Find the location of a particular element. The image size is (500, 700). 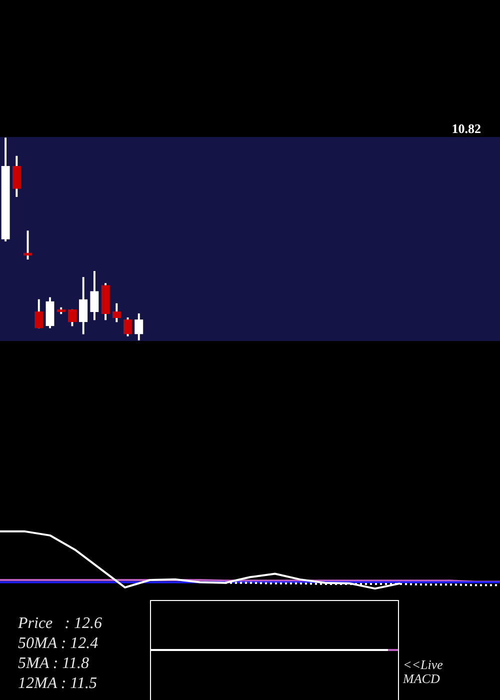

text: 5MA : 11.8 is located at coordinates (54, 664).